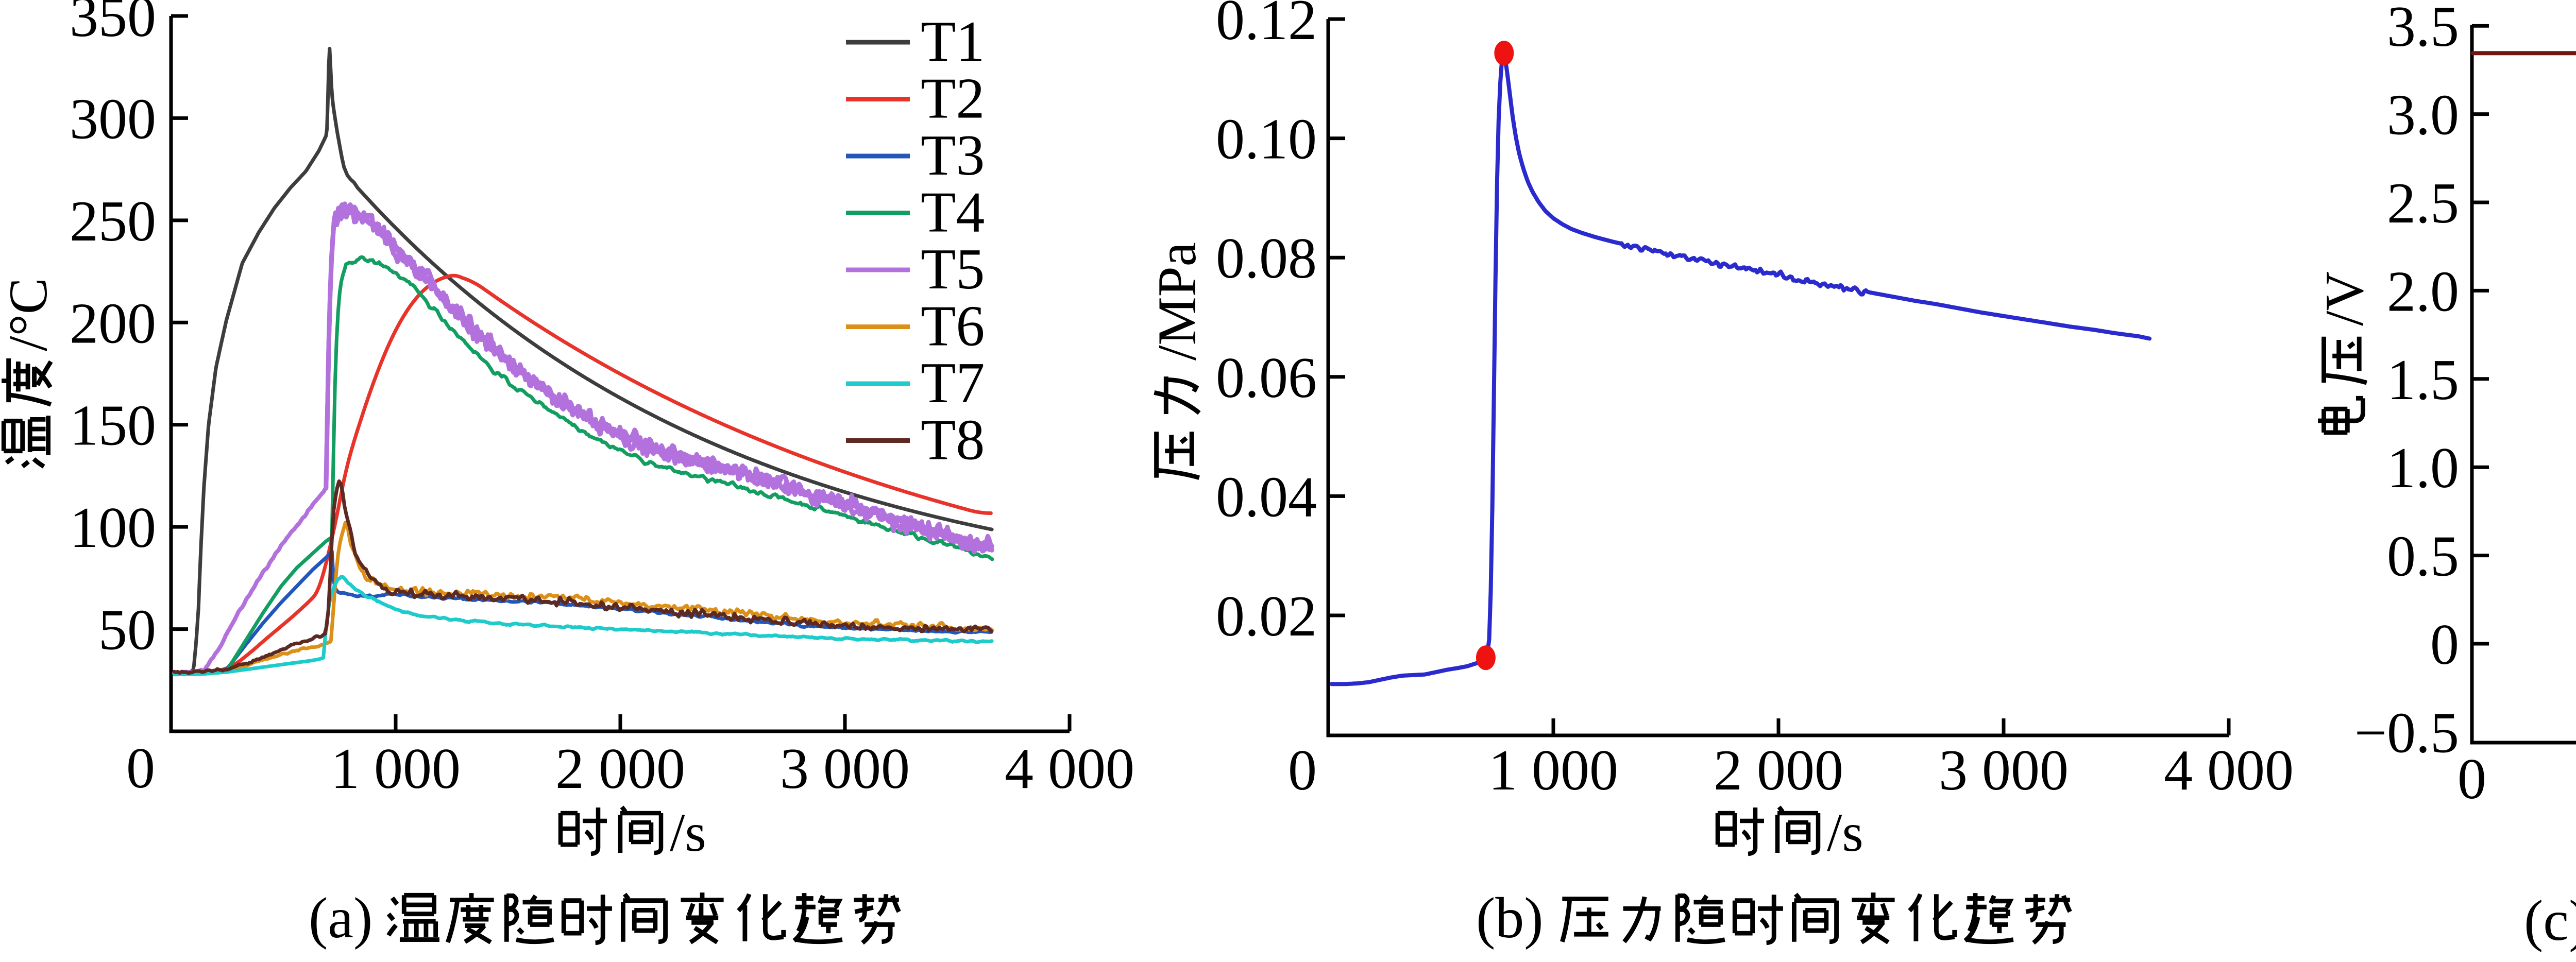 The height and width of the screenshot is (962, 2576). What do you see at coordinates (2423, 468) in the screenshot?
I see `svg-text: 1.0` at bounding box center [2423, 468].